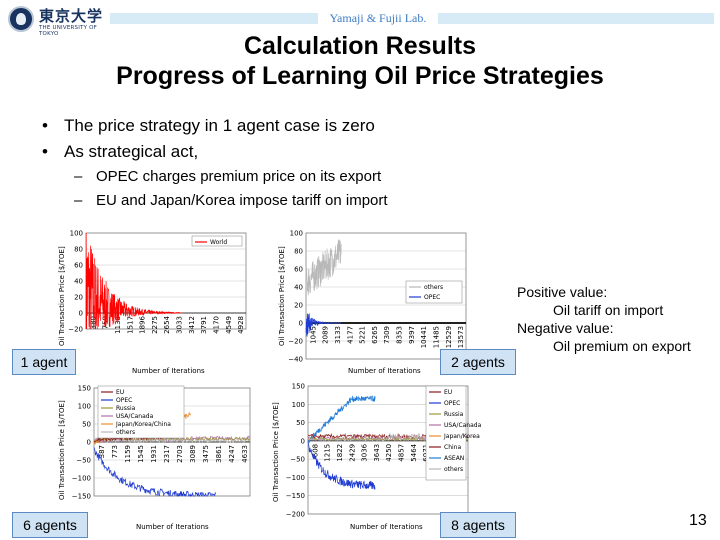  Describe the element at coordinates (562, 292) in the screenshot. I see `note-positive: Positive value:` at that location.